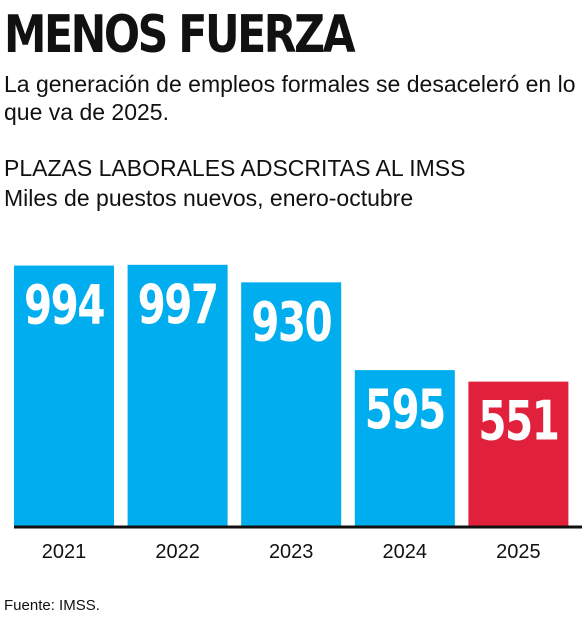 The height and width of the screenshot is (620, 582). I want to click on bar-2021, so click(64, 395).